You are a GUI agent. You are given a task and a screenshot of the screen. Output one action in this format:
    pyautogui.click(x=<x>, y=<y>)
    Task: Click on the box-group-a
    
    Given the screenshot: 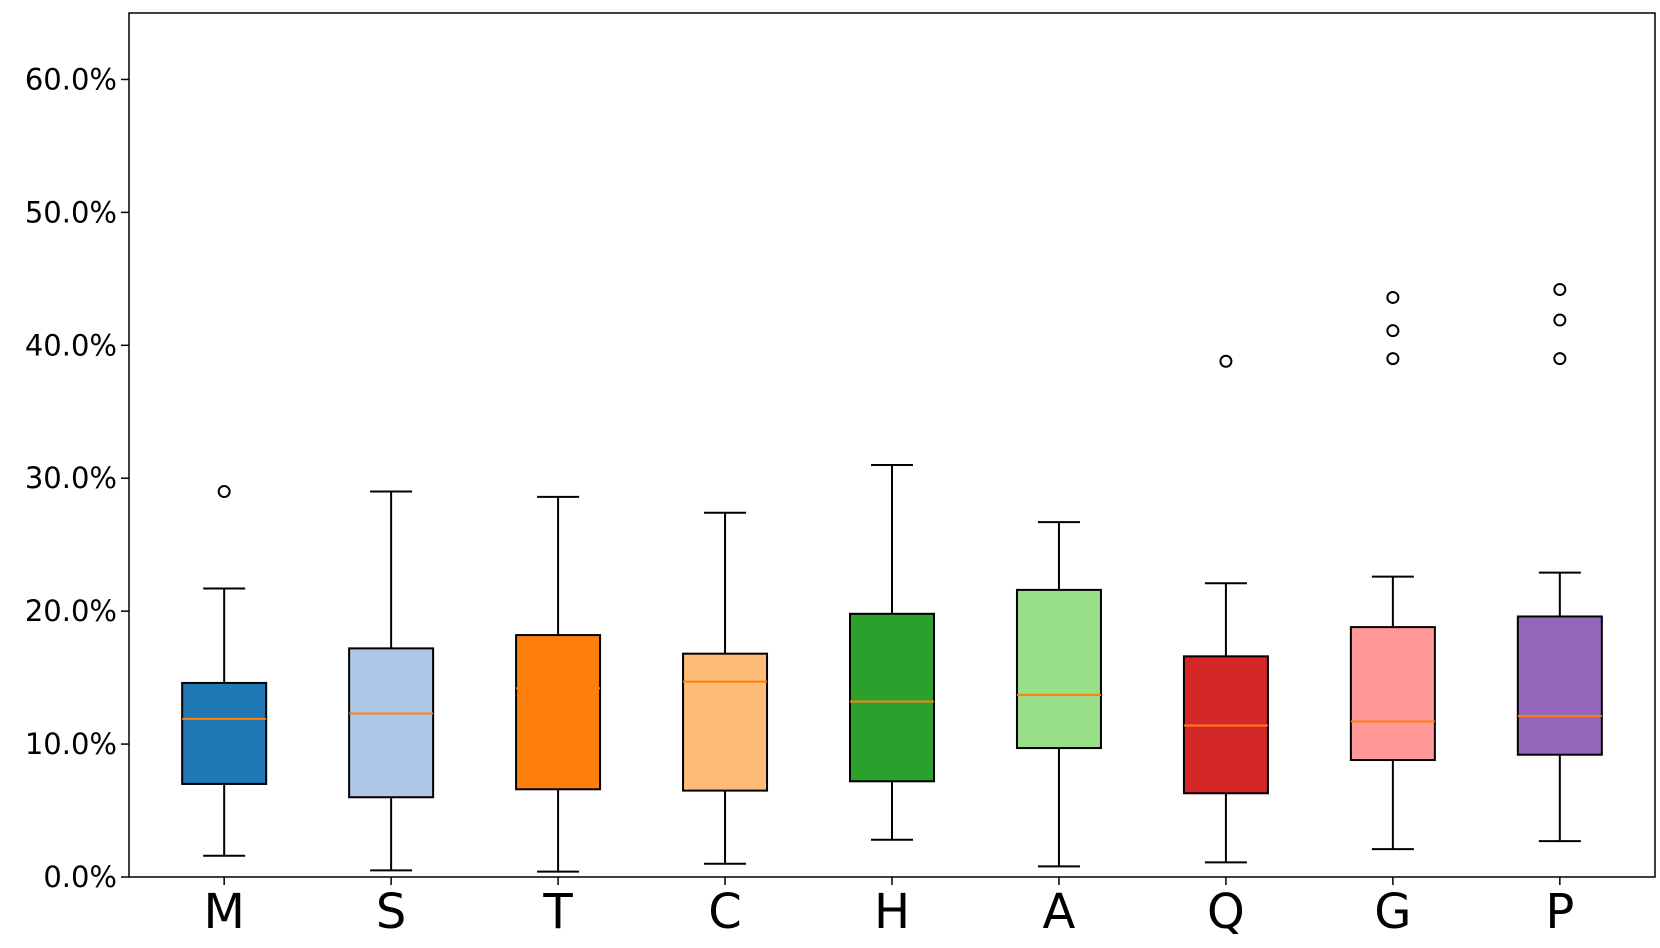 What is the action you would take?
    pyautogui.click(x=1058, y=694)
    